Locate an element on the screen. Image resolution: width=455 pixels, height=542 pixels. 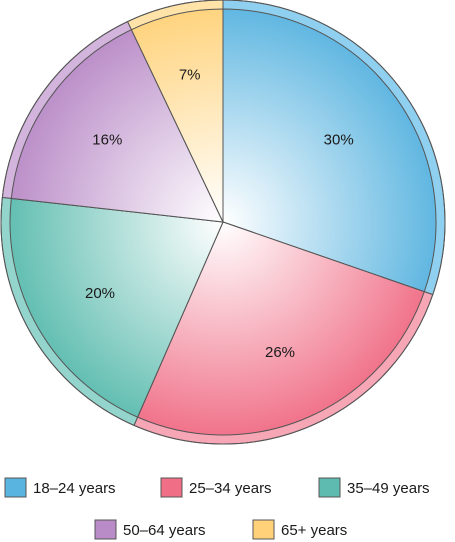
legend-label-35-49-years: 35–49 years is located at coordinates (388, 488).